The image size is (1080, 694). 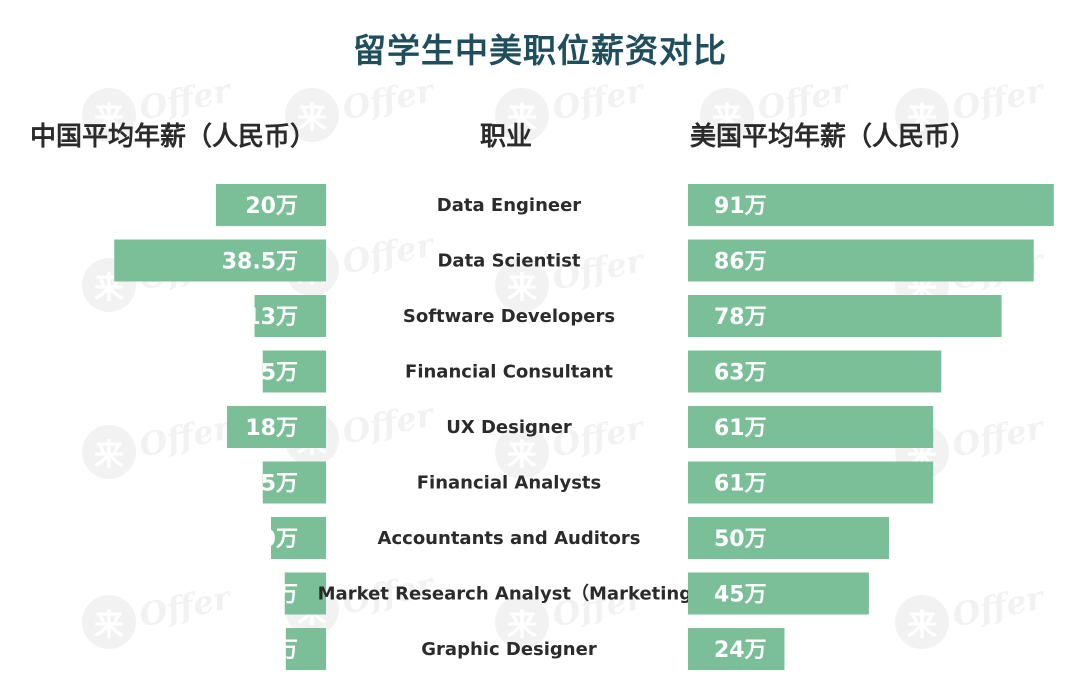 I want to click on china-salary-label: 20万, so click(x=271, y=206).